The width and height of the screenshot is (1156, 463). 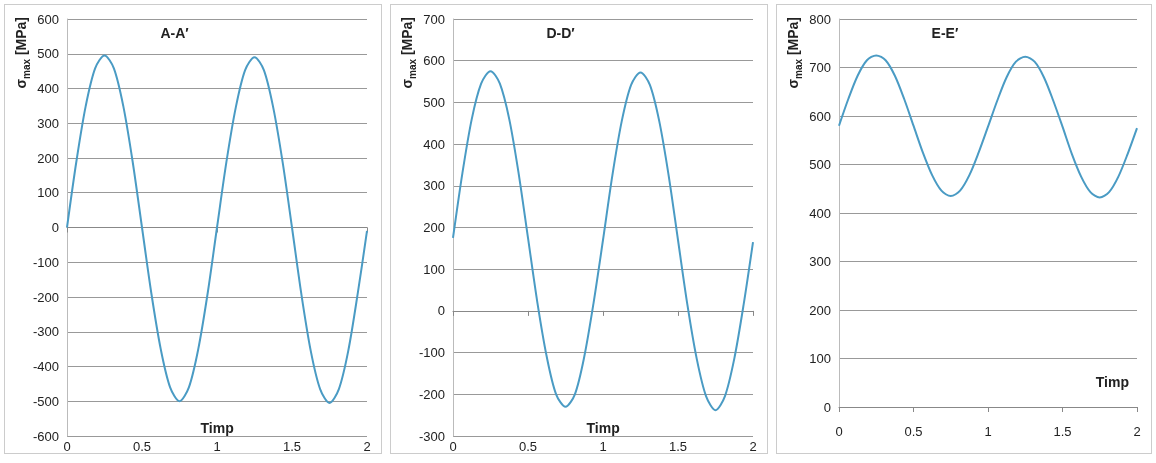 I want to click on chart-title: E-E′, so click(x=945, y=33).